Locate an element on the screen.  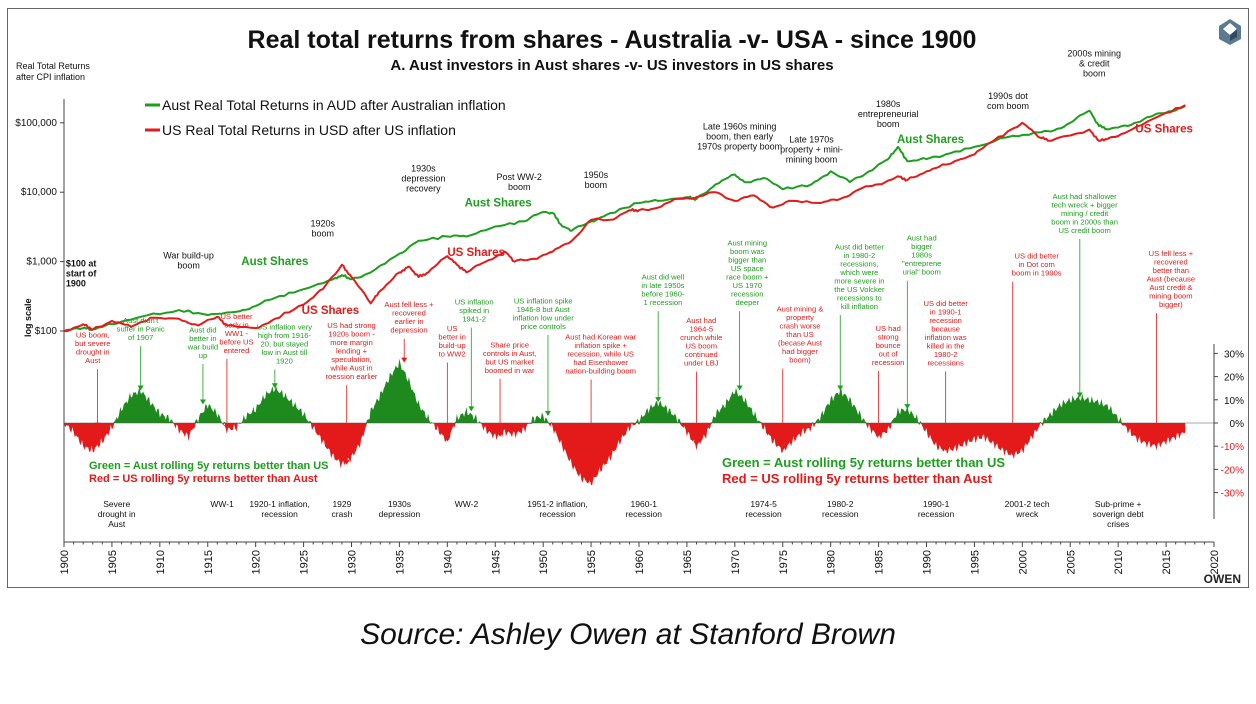
event-annotation-line: in late 1950s is located at coordinates (662, 285).